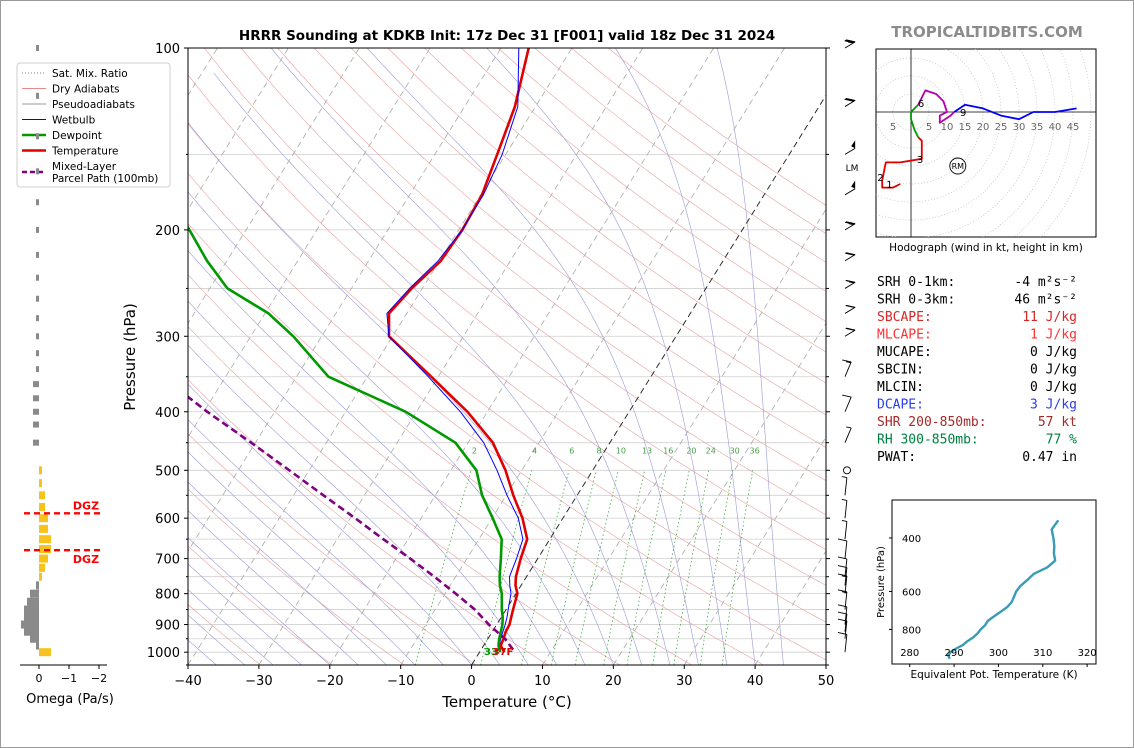 The width and height of the screenshot is (1134, 748). Describe the element at coordinates (1061, 440) in the screenshot. I see `index-value: 77 %` at that location.